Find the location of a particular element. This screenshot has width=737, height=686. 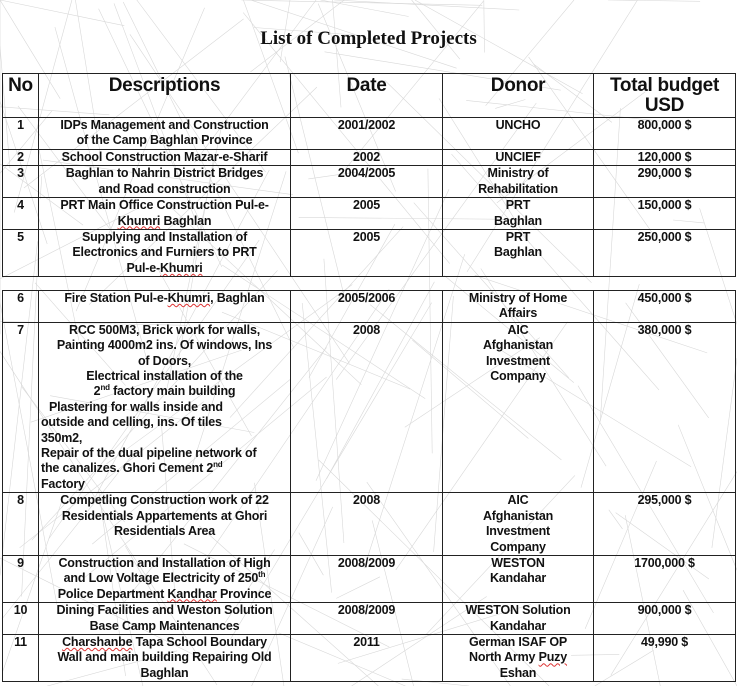

description-line: Fire Station Pul-e-Khumri, Baghlan is located at coordinates (164, 298).